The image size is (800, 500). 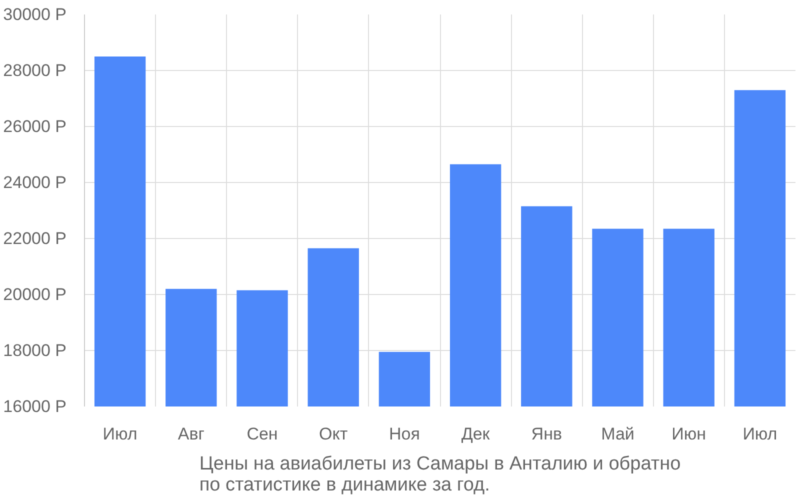 I want to click on y-tick-label: 22000 Р, so click(x=35, y=238).